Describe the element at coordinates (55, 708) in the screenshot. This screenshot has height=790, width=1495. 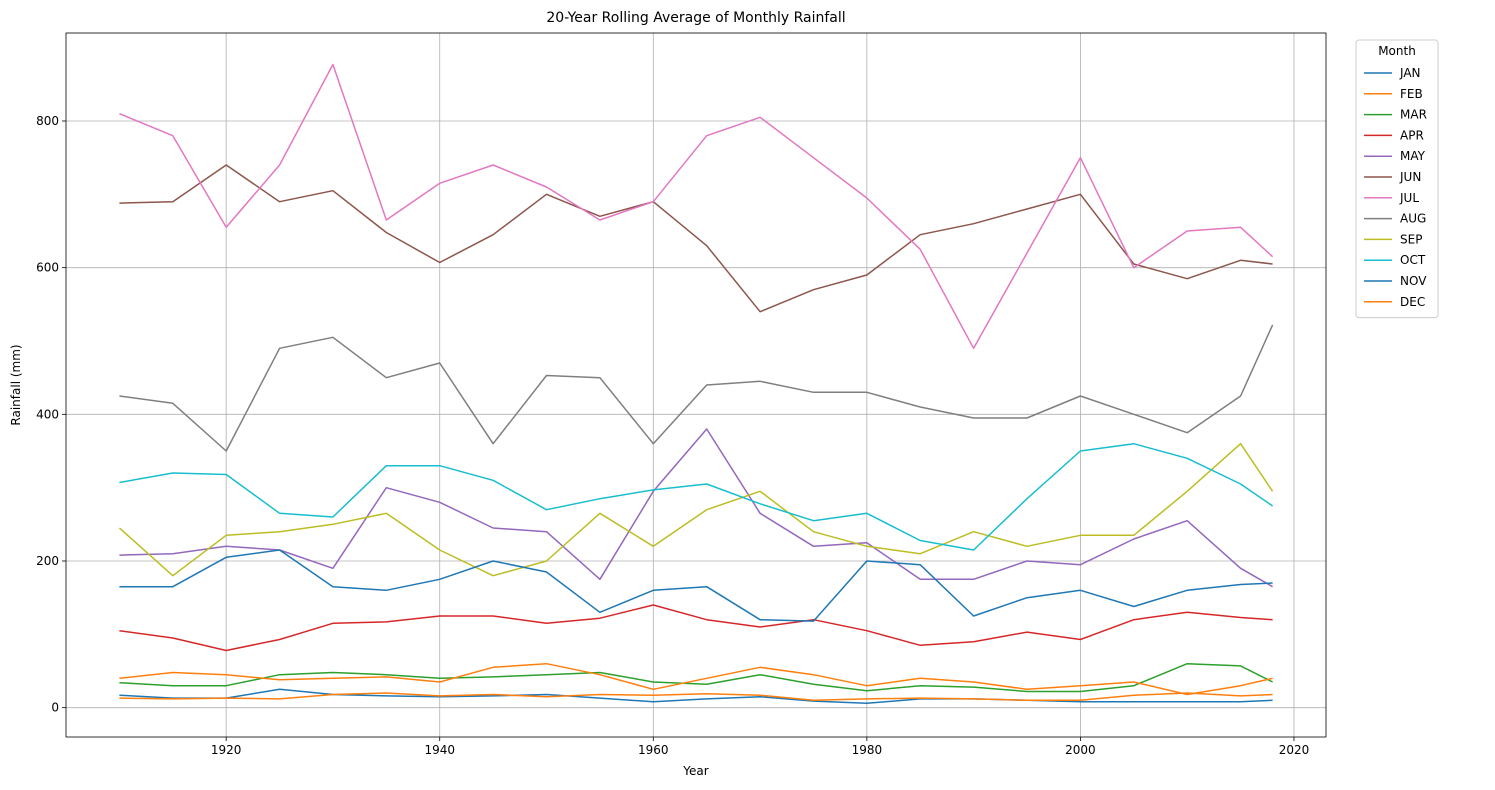
I see `y-tick-label: 0` at that location.